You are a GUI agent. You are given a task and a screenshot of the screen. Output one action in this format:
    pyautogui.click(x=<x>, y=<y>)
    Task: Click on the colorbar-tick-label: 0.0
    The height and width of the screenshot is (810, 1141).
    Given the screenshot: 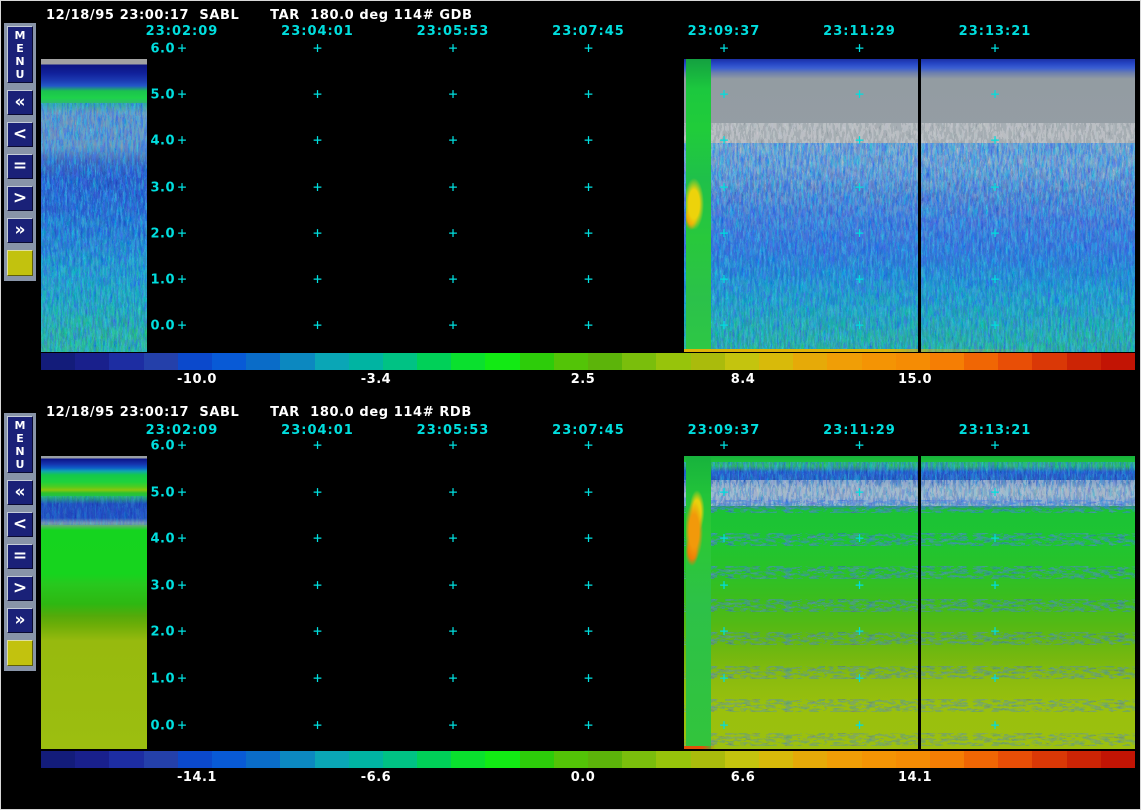 What is the action you would take?
    pyautogui.click(x=583, y=777)
    